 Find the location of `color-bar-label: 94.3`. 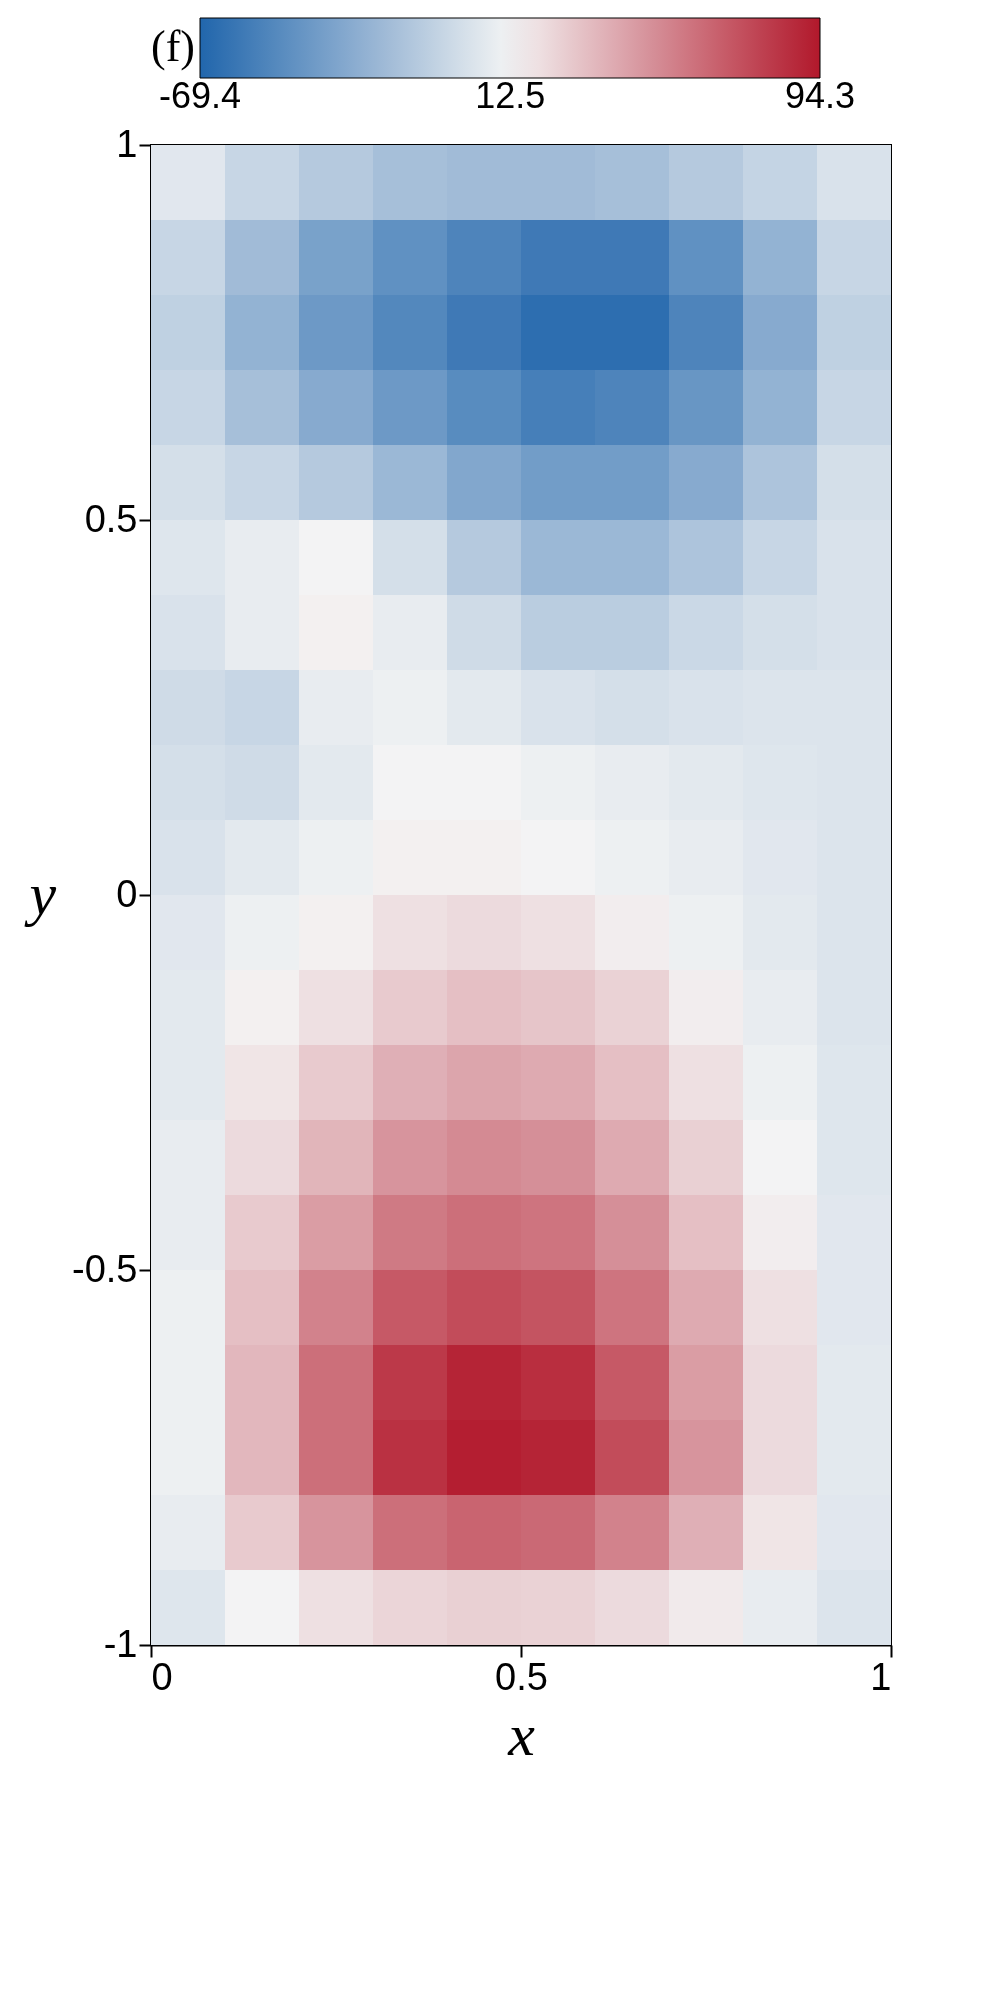

color-bar-label: 94.3 is located at coordinates (820, 95).